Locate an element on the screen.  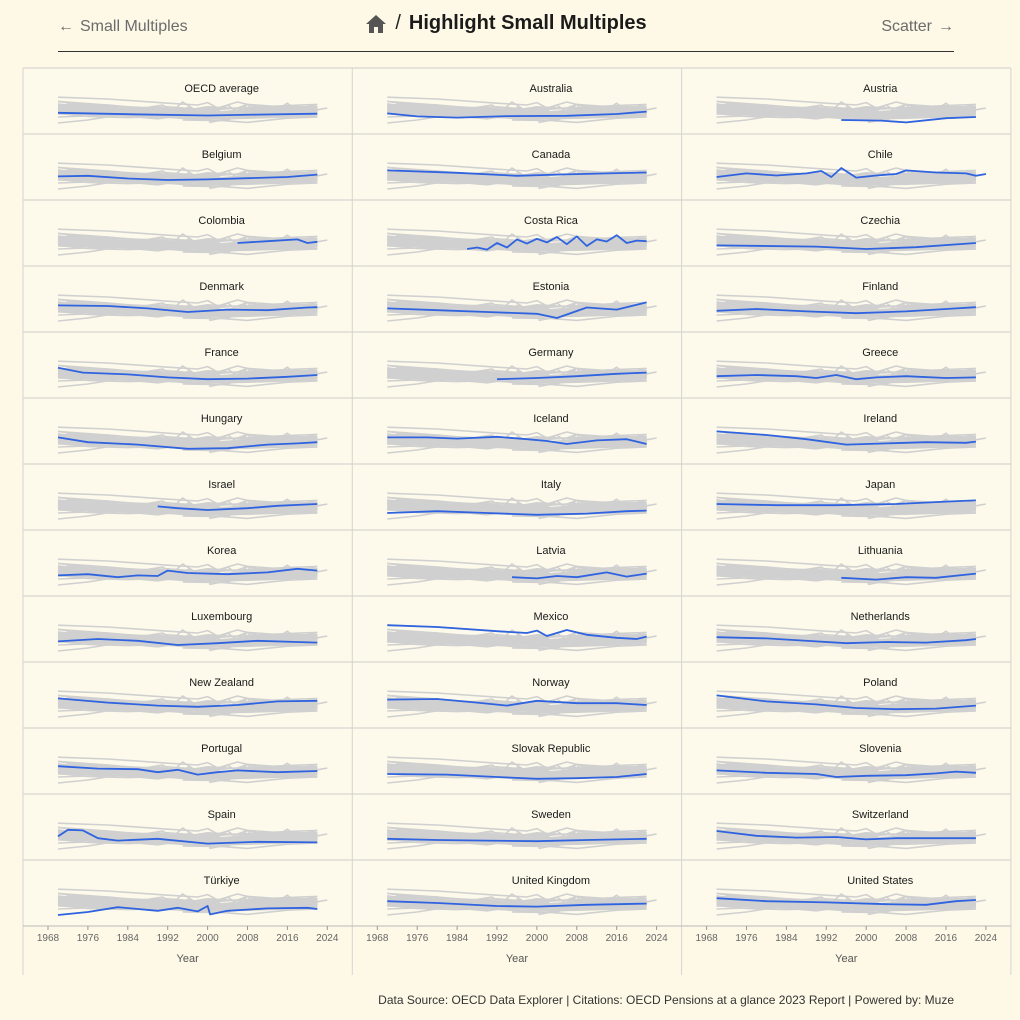
panel: Estonia is located at coordinates (517, 300).